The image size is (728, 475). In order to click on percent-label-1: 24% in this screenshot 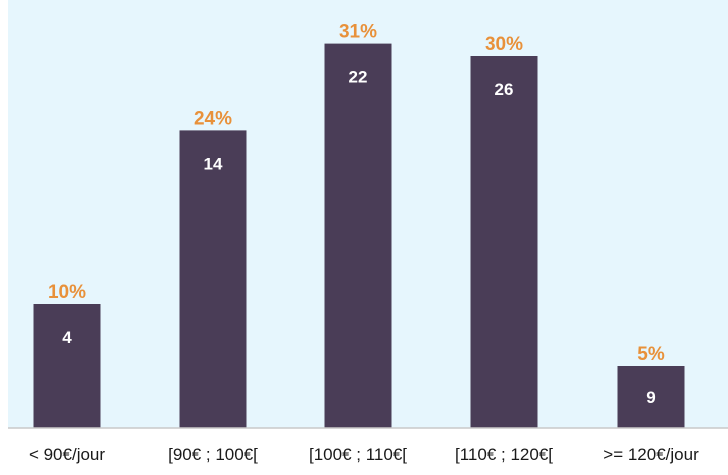, I will do `click(213, 118)`.